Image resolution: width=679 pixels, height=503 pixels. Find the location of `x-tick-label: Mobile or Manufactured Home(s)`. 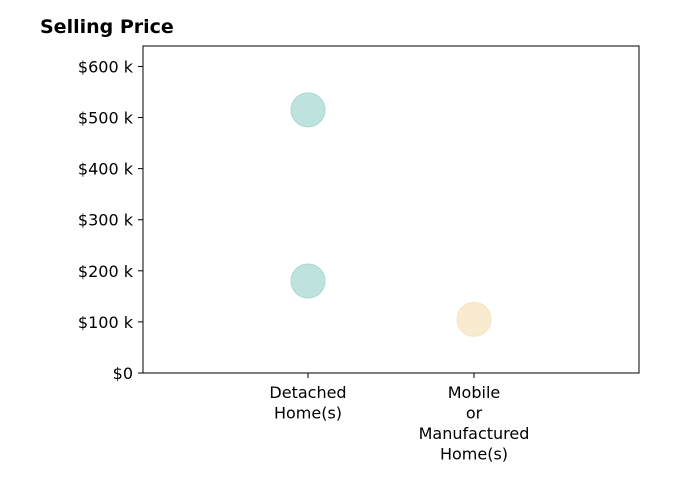

x-tick-label: Mobile or Manufactured Home(s) is located at coordinates (474, 423).